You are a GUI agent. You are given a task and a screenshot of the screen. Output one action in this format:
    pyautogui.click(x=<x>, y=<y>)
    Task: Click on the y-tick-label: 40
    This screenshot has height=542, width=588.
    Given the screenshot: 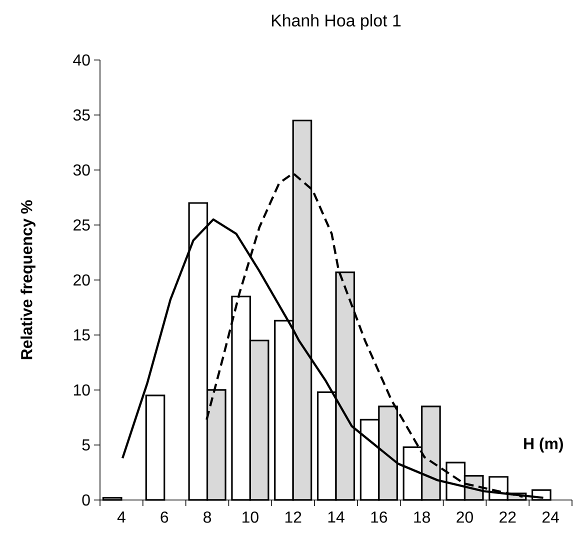 What is the action you would take?
    pyautogui.click(x=81, y=60)
    